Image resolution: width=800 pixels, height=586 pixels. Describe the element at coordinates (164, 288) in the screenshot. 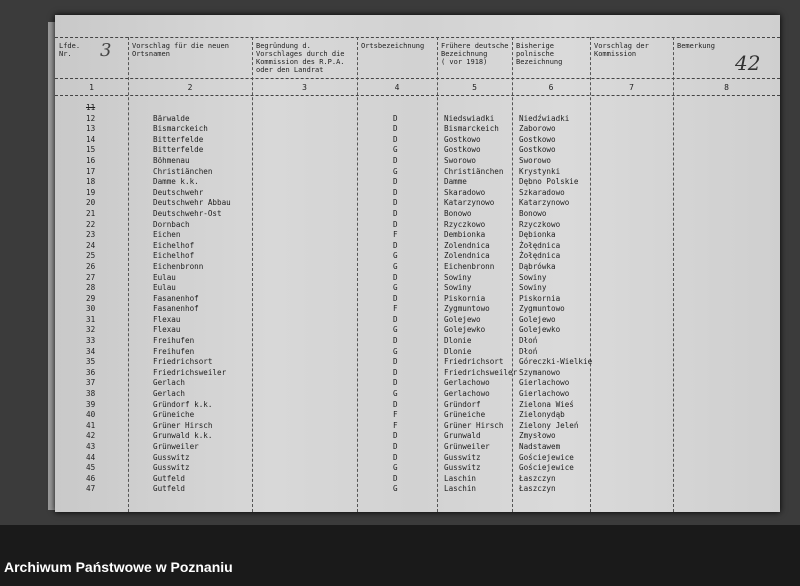

I see `new-name: Eulau` at that location.